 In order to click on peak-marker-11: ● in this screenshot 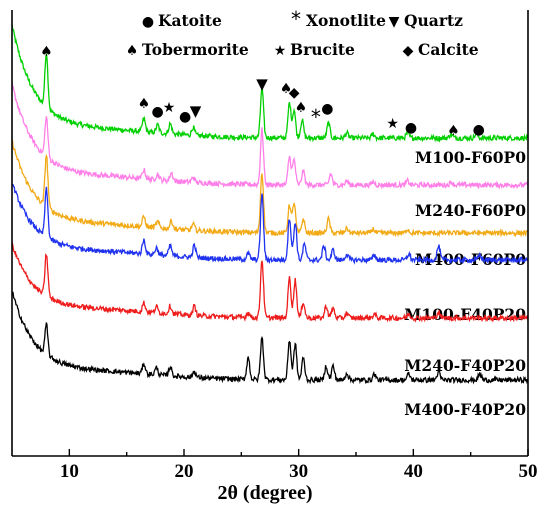, I will do `click(327, 109)`.